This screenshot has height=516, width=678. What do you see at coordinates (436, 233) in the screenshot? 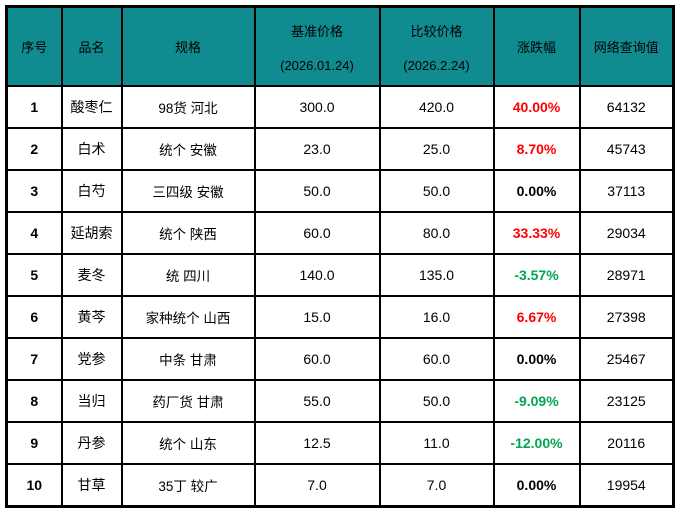
I see `cell-compare-price: 80.0` at bounding box center [436, 233].